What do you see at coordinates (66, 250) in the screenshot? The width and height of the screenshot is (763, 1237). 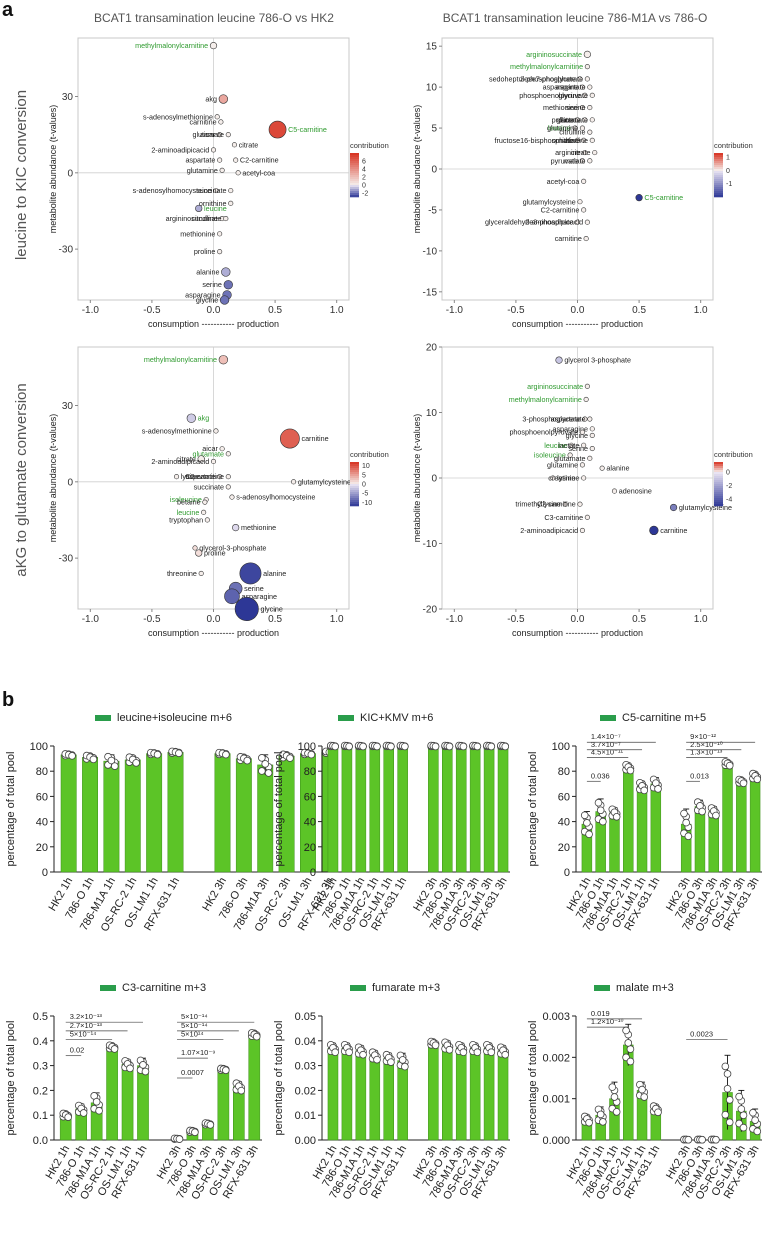 I see `y-tick-label: -30` at bounding box center [66, 250].